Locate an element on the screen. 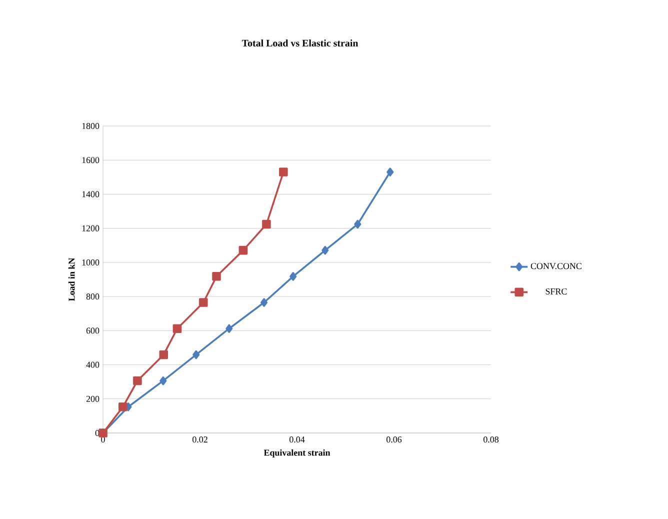 This screenshot has height=519, width=668. y-tick-label: 1000 is located at coordinates (91, 262).